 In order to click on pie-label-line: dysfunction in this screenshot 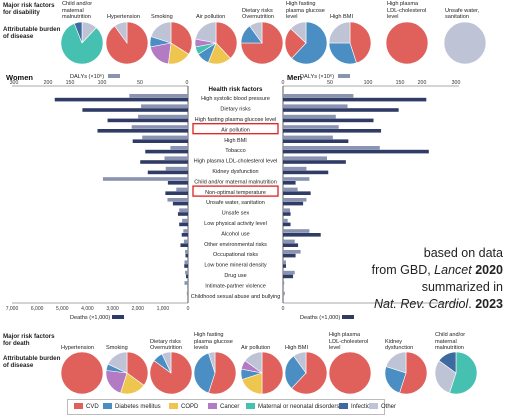, I will do `click(399, 347)`.